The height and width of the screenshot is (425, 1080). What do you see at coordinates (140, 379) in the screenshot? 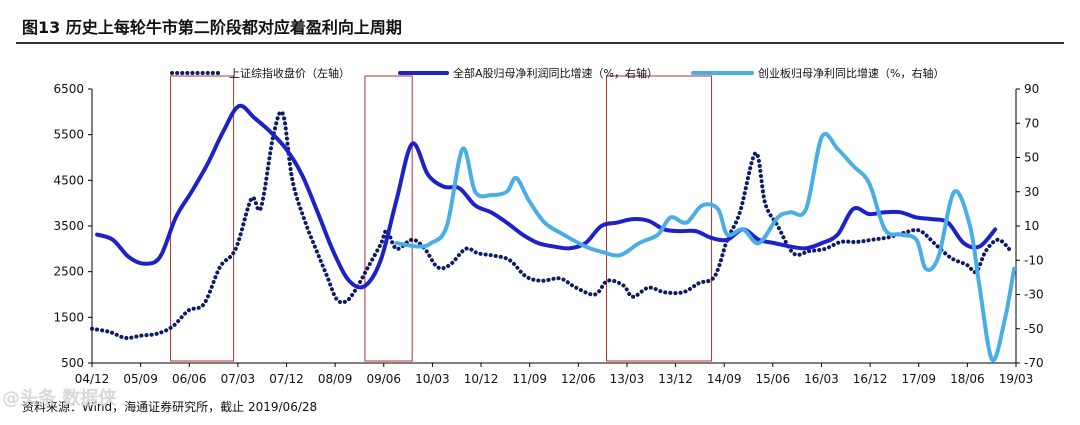
I see `x-tick-label: 05/09` at bounding box center [140, 379].